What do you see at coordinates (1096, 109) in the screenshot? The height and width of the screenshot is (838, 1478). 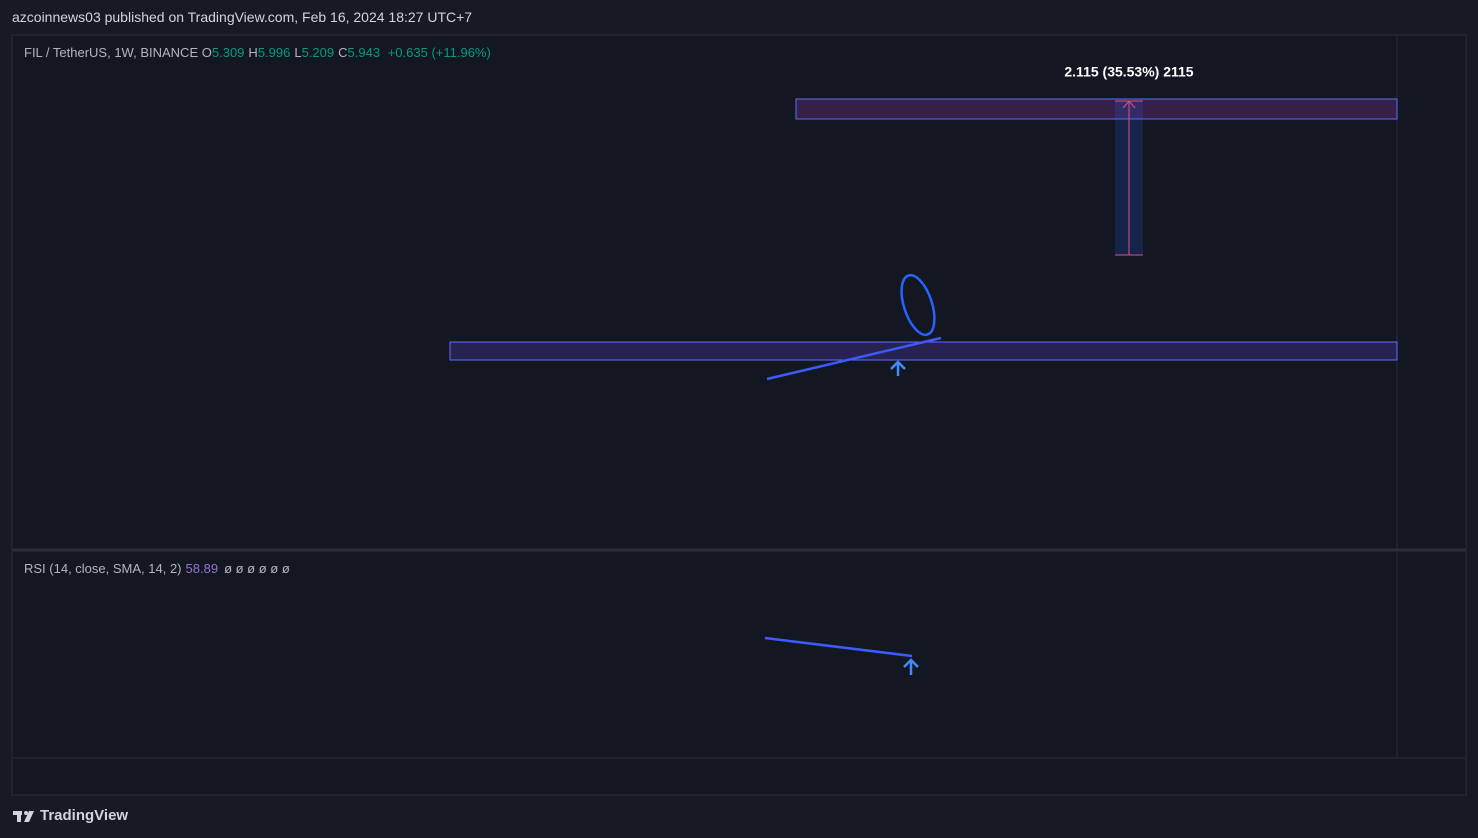 I see `resistance-zone` at bounding box center [1096, 109].